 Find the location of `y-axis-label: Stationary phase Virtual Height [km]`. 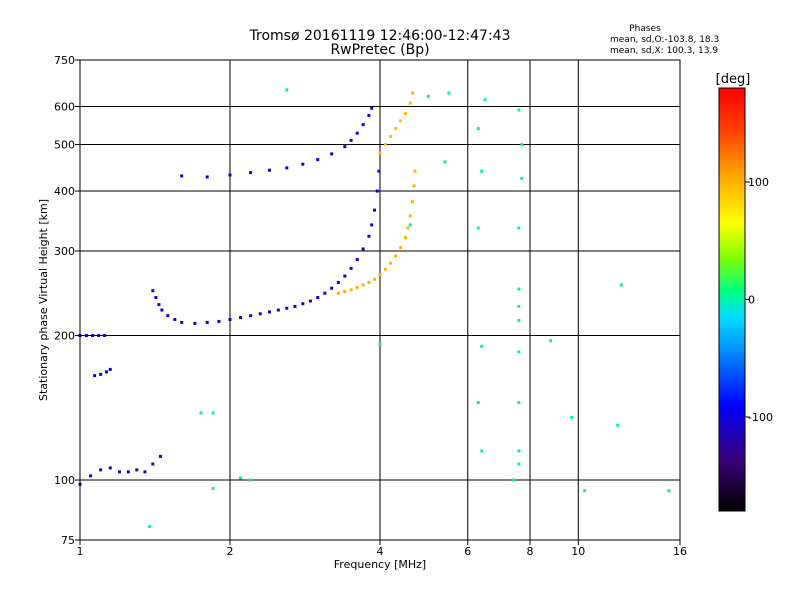

y-axis-label: Stationary phase Virtual Height [km] is located at coordinates (43, 300).